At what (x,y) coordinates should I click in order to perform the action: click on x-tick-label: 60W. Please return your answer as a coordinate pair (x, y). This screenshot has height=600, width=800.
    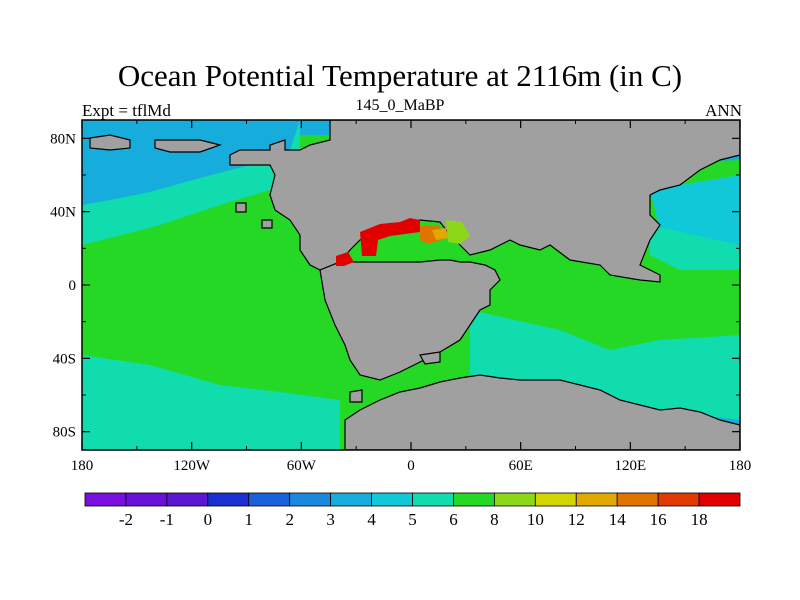
    Looking at the image, I should click on (302, 466).